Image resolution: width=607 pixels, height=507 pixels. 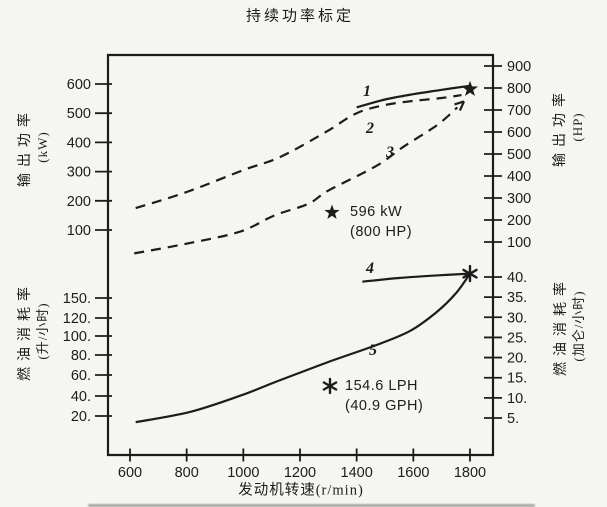 What do you see at coordinates (77, 299) in the screenshot?
I see `lph-tick-label: 150.` at bounding box center [77, 299].